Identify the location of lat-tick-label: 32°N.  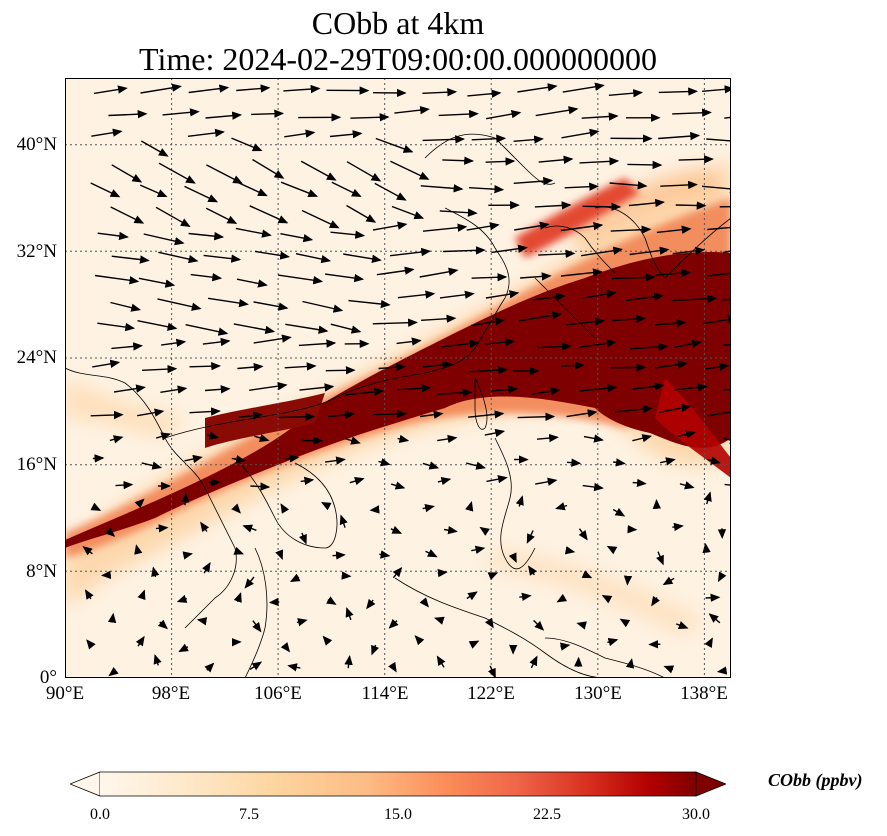
(36, 251).